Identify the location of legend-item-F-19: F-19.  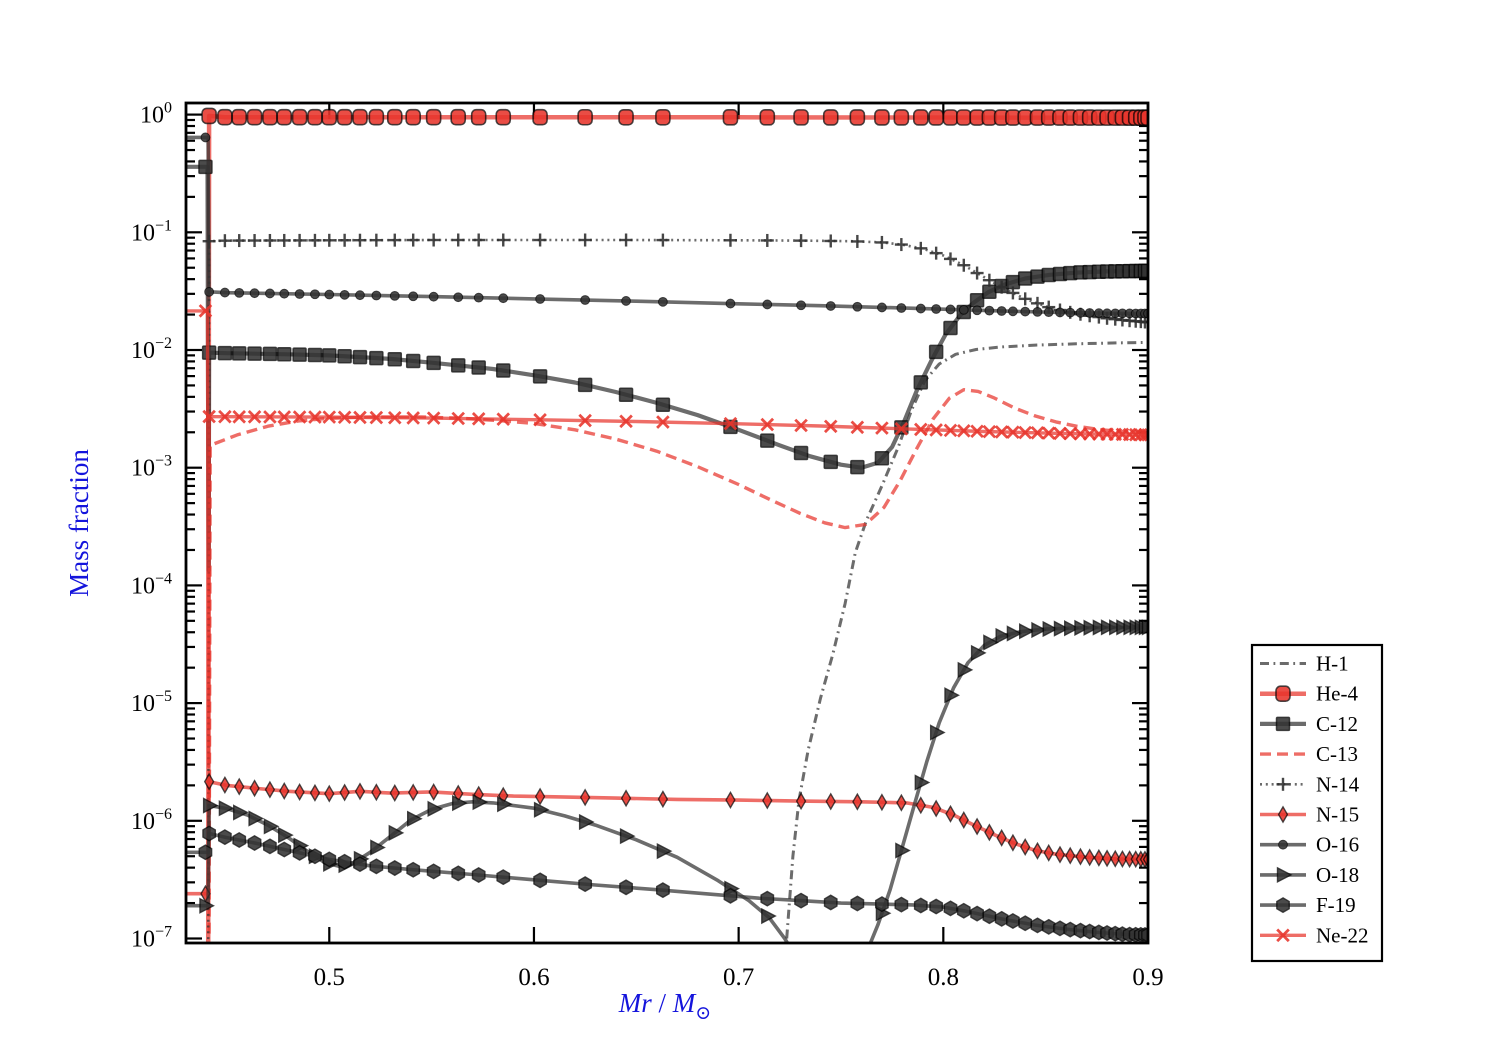
(1308, 905).